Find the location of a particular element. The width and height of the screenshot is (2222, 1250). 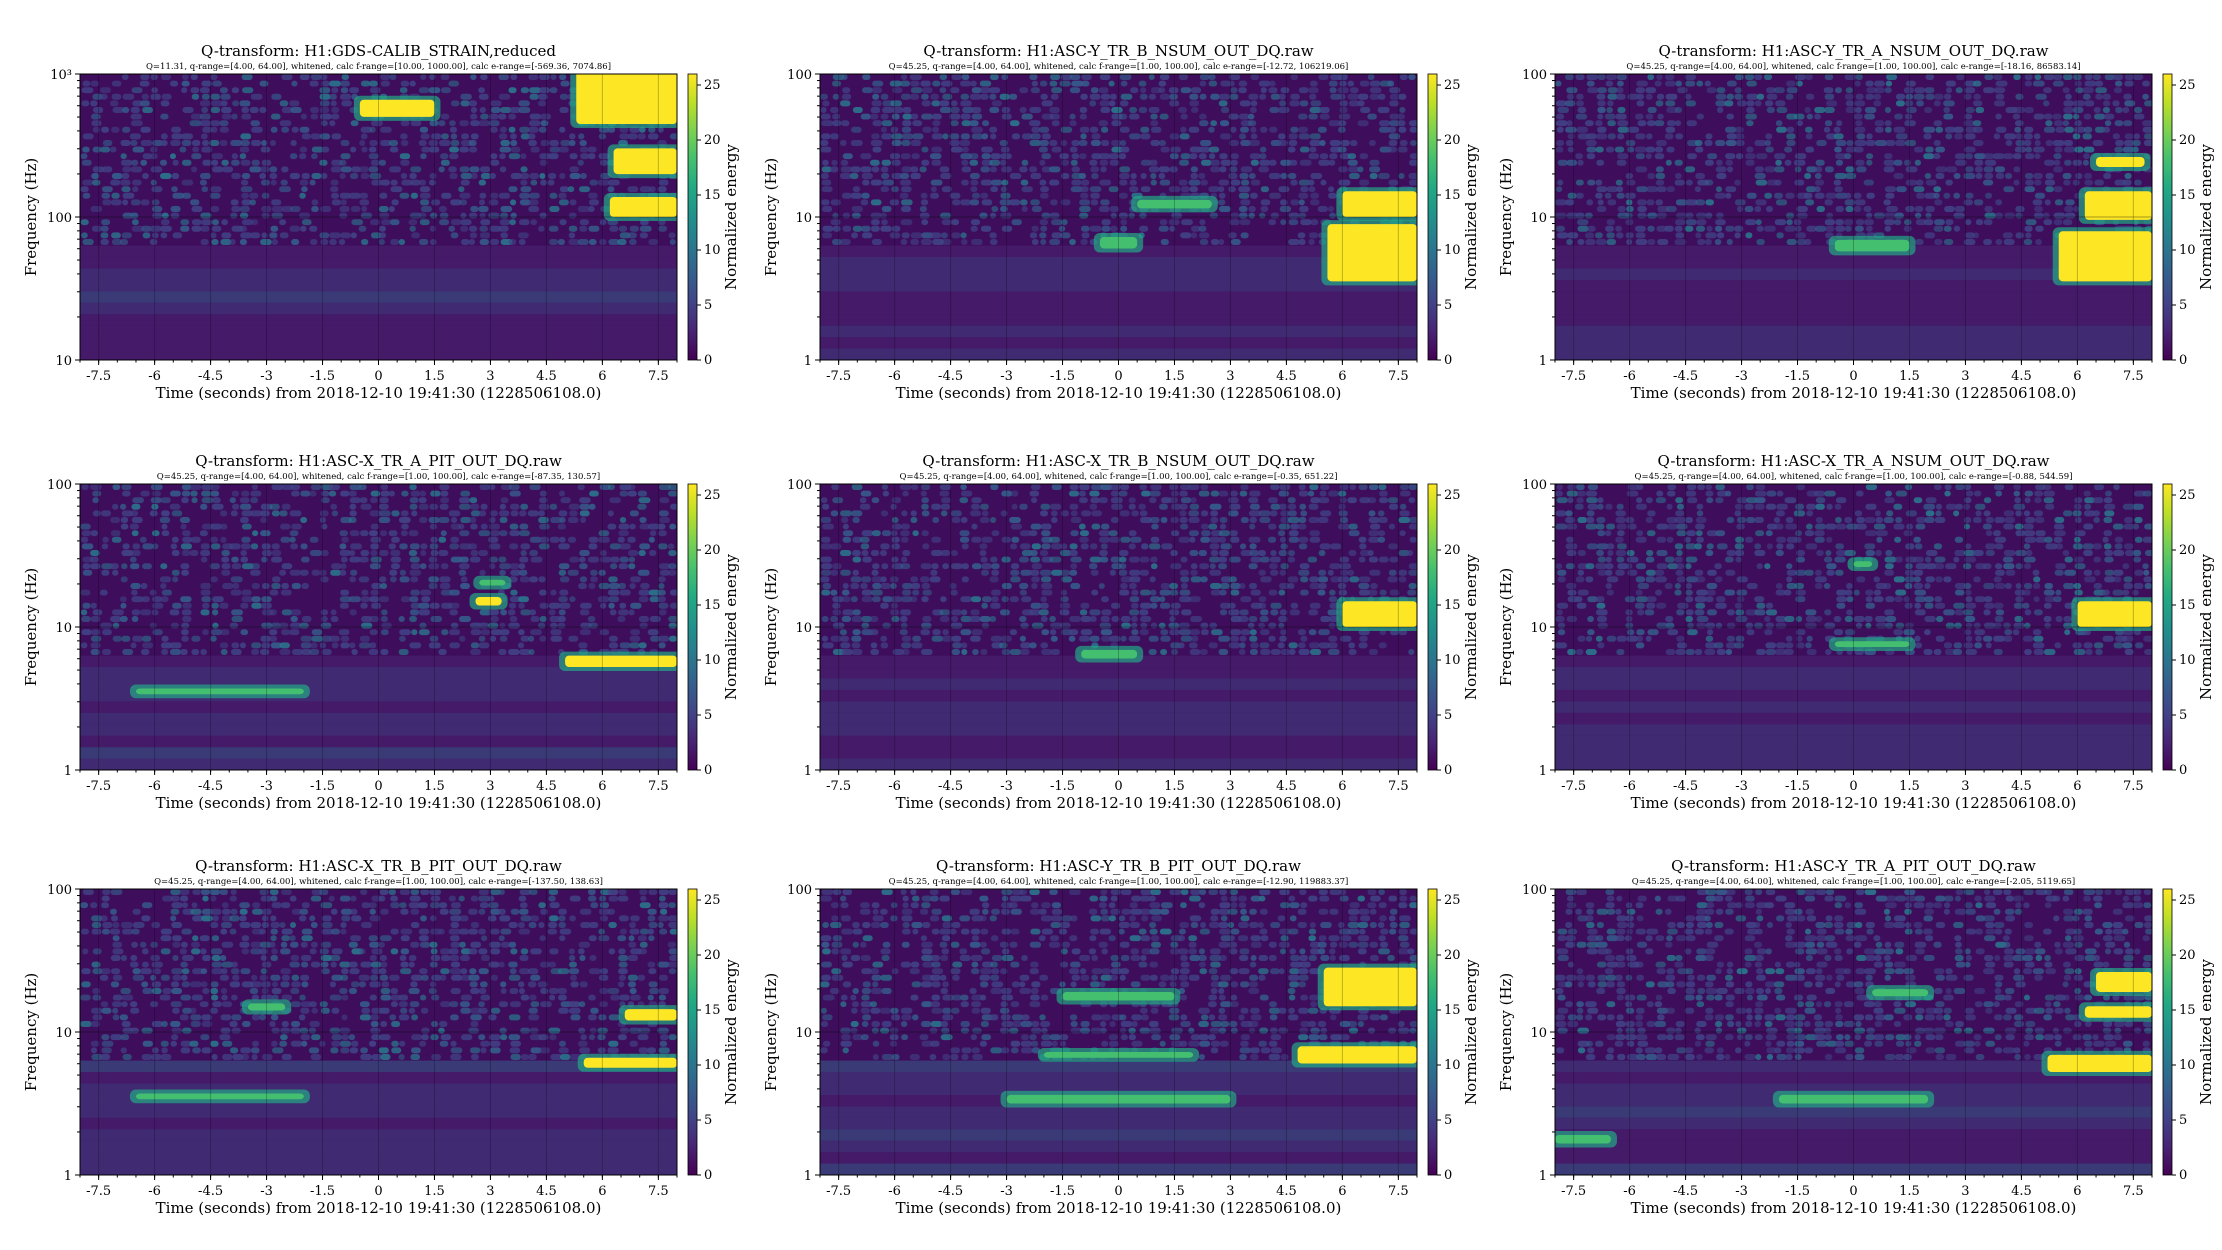

x-tick-label: -4.5 is located at coordinates (1685, 376).